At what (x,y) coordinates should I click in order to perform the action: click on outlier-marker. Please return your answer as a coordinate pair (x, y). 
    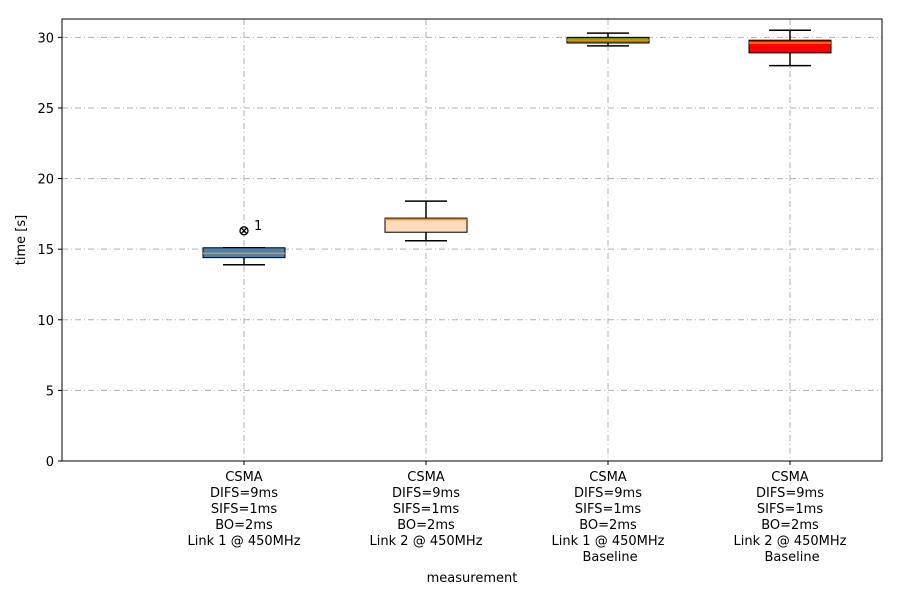
    Looking at the image, I should click on (244, 231).